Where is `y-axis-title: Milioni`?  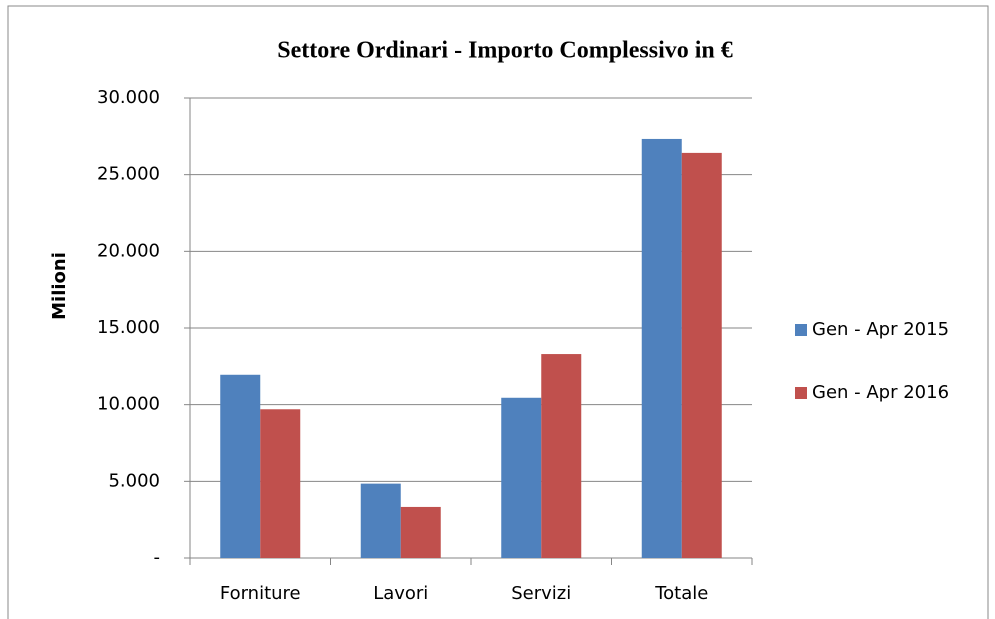
y-axis-title: Milioni is located at coordinates (59, 286).